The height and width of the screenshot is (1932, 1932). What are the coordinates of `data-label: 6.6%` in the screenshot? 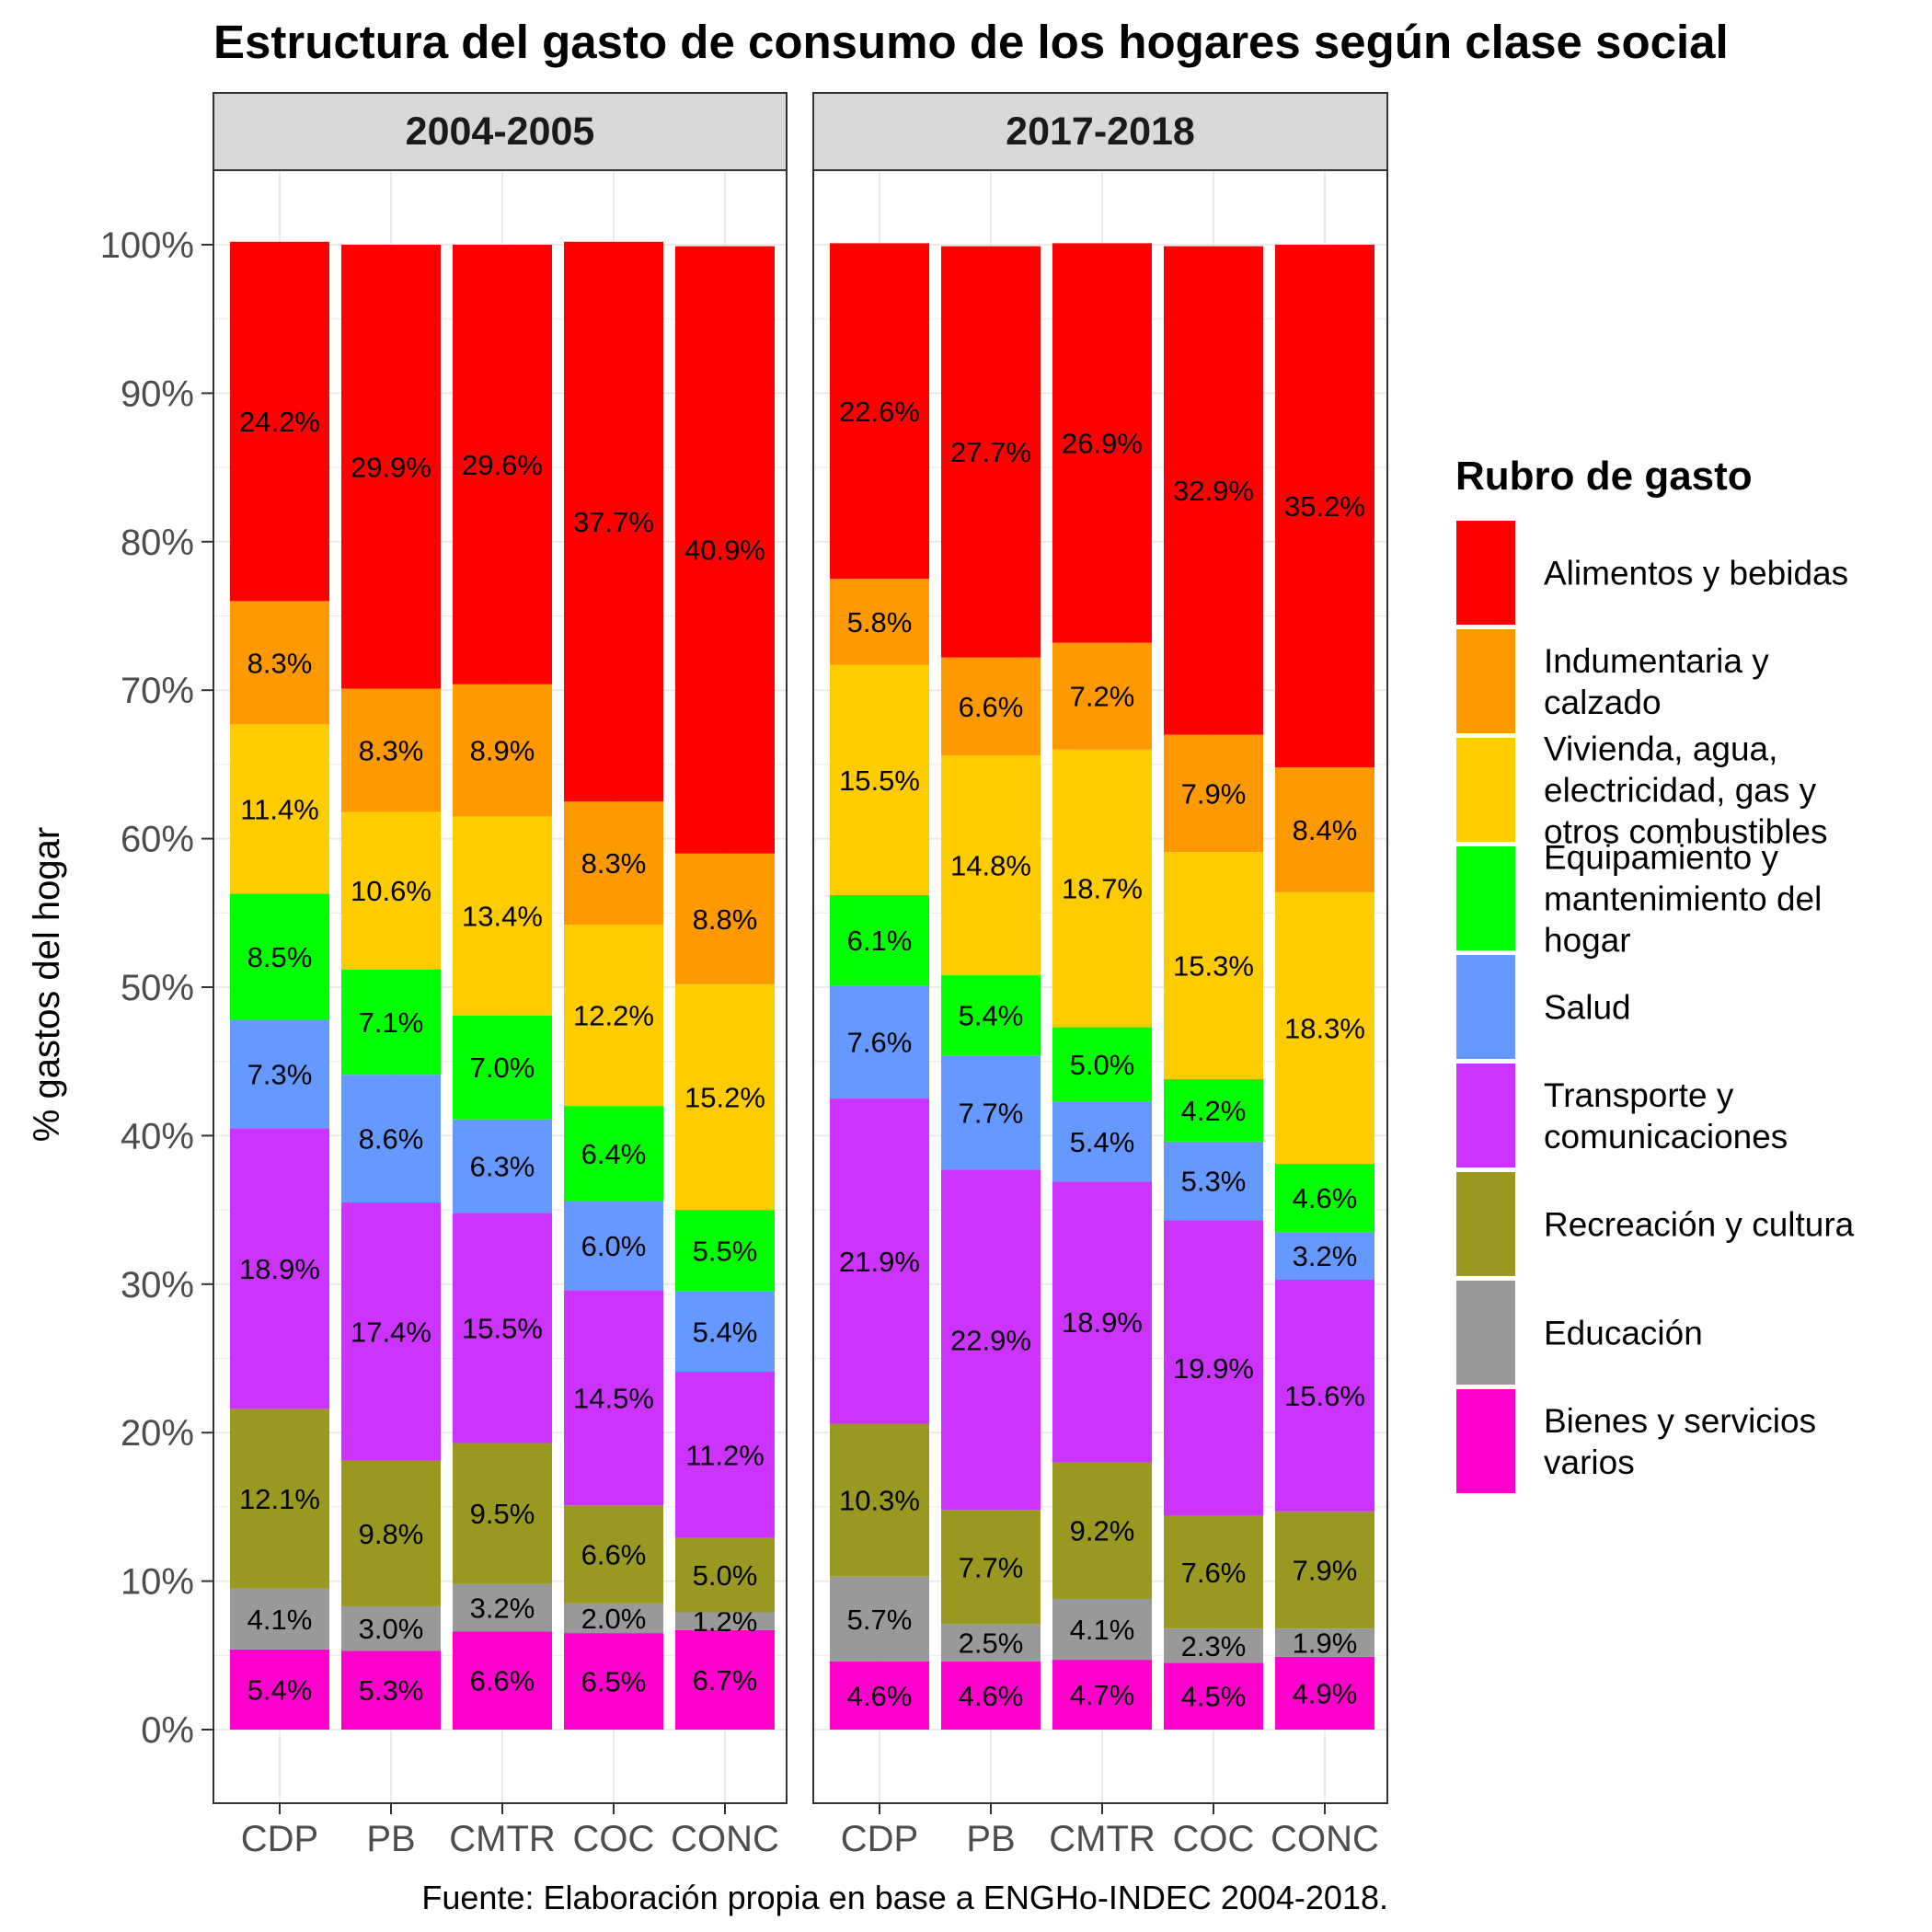 It's located at (991, 707).